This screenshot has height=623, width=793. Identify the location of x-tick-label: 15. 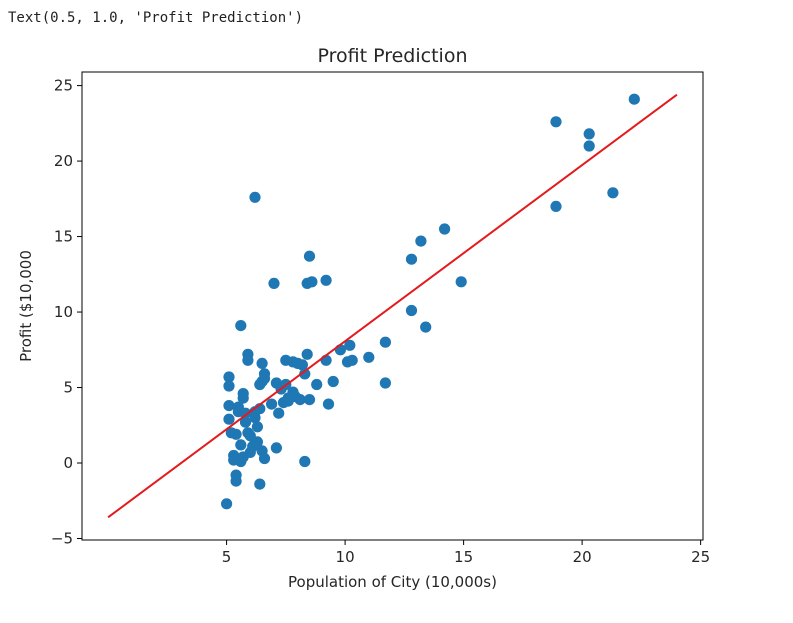
(463, 557).